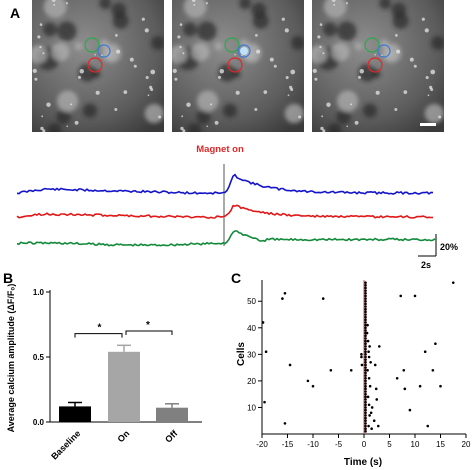  Describe the element at coordinates (288, 444) in the screenshot. I see `c-x-tick-label: -15` at that location.